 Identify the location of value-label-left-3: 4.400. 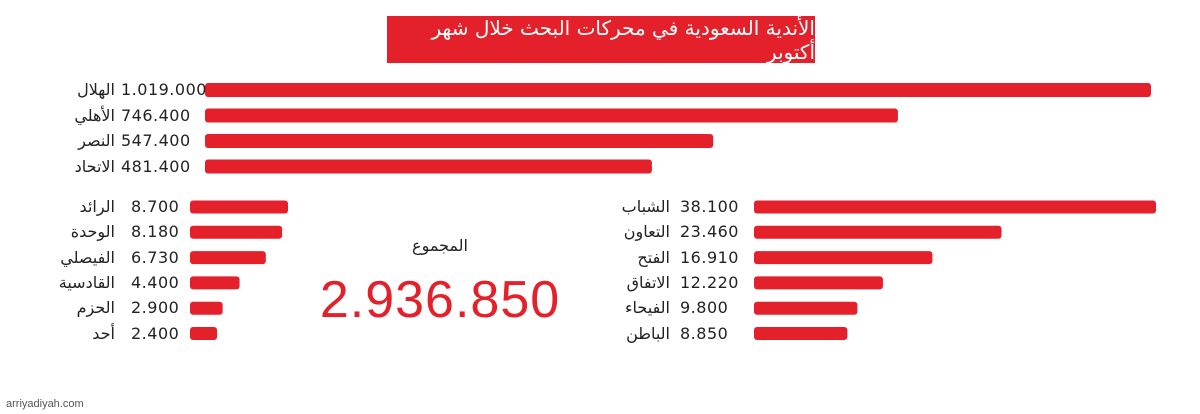
(155, 282).